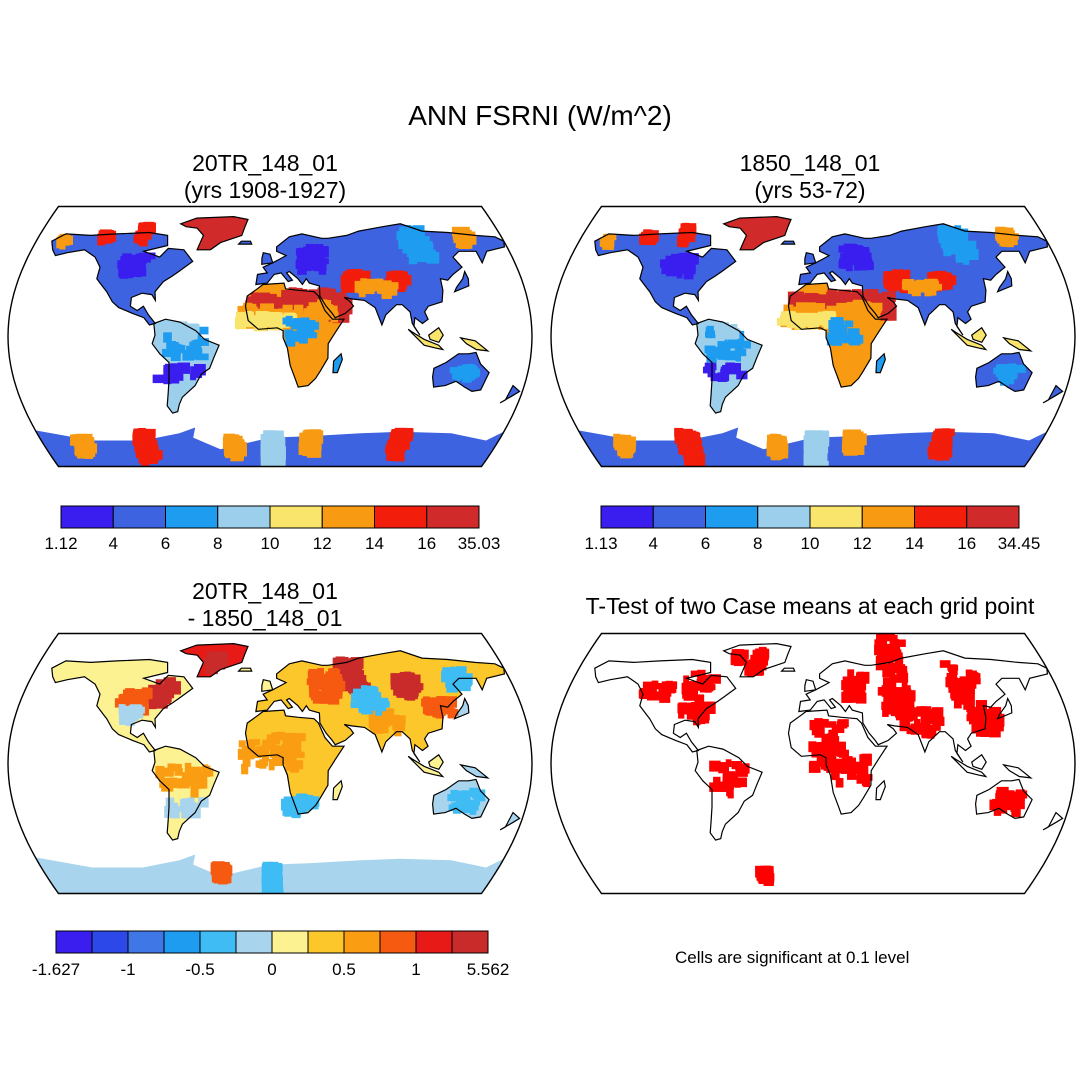 This screenshot has width=1080, height=1080. I want to click on panel3-colorbar-tick-label: 1, so click(416, 969).